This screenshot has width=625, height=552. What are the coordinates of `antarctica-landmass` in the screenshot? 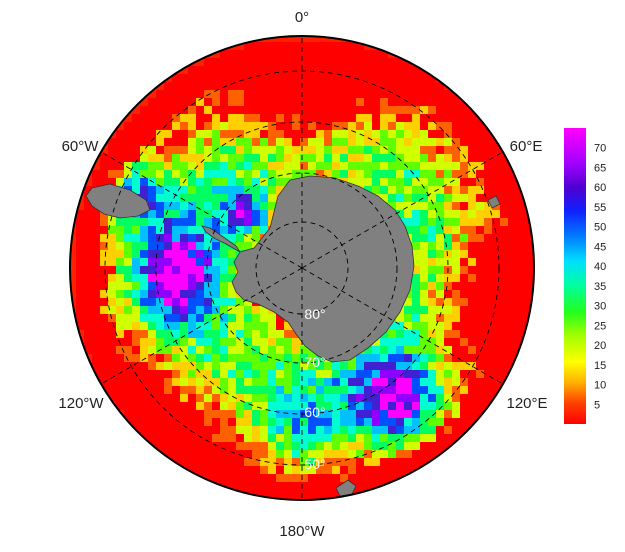 It's located at (323, 269).